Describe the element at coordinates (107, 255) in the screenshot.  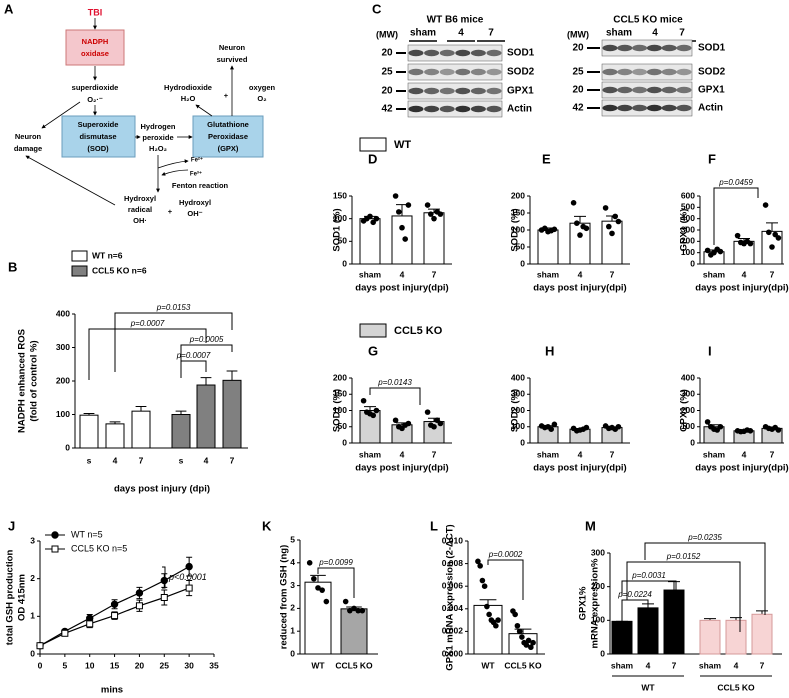
I see `legend-text: WT n=6` at that location.